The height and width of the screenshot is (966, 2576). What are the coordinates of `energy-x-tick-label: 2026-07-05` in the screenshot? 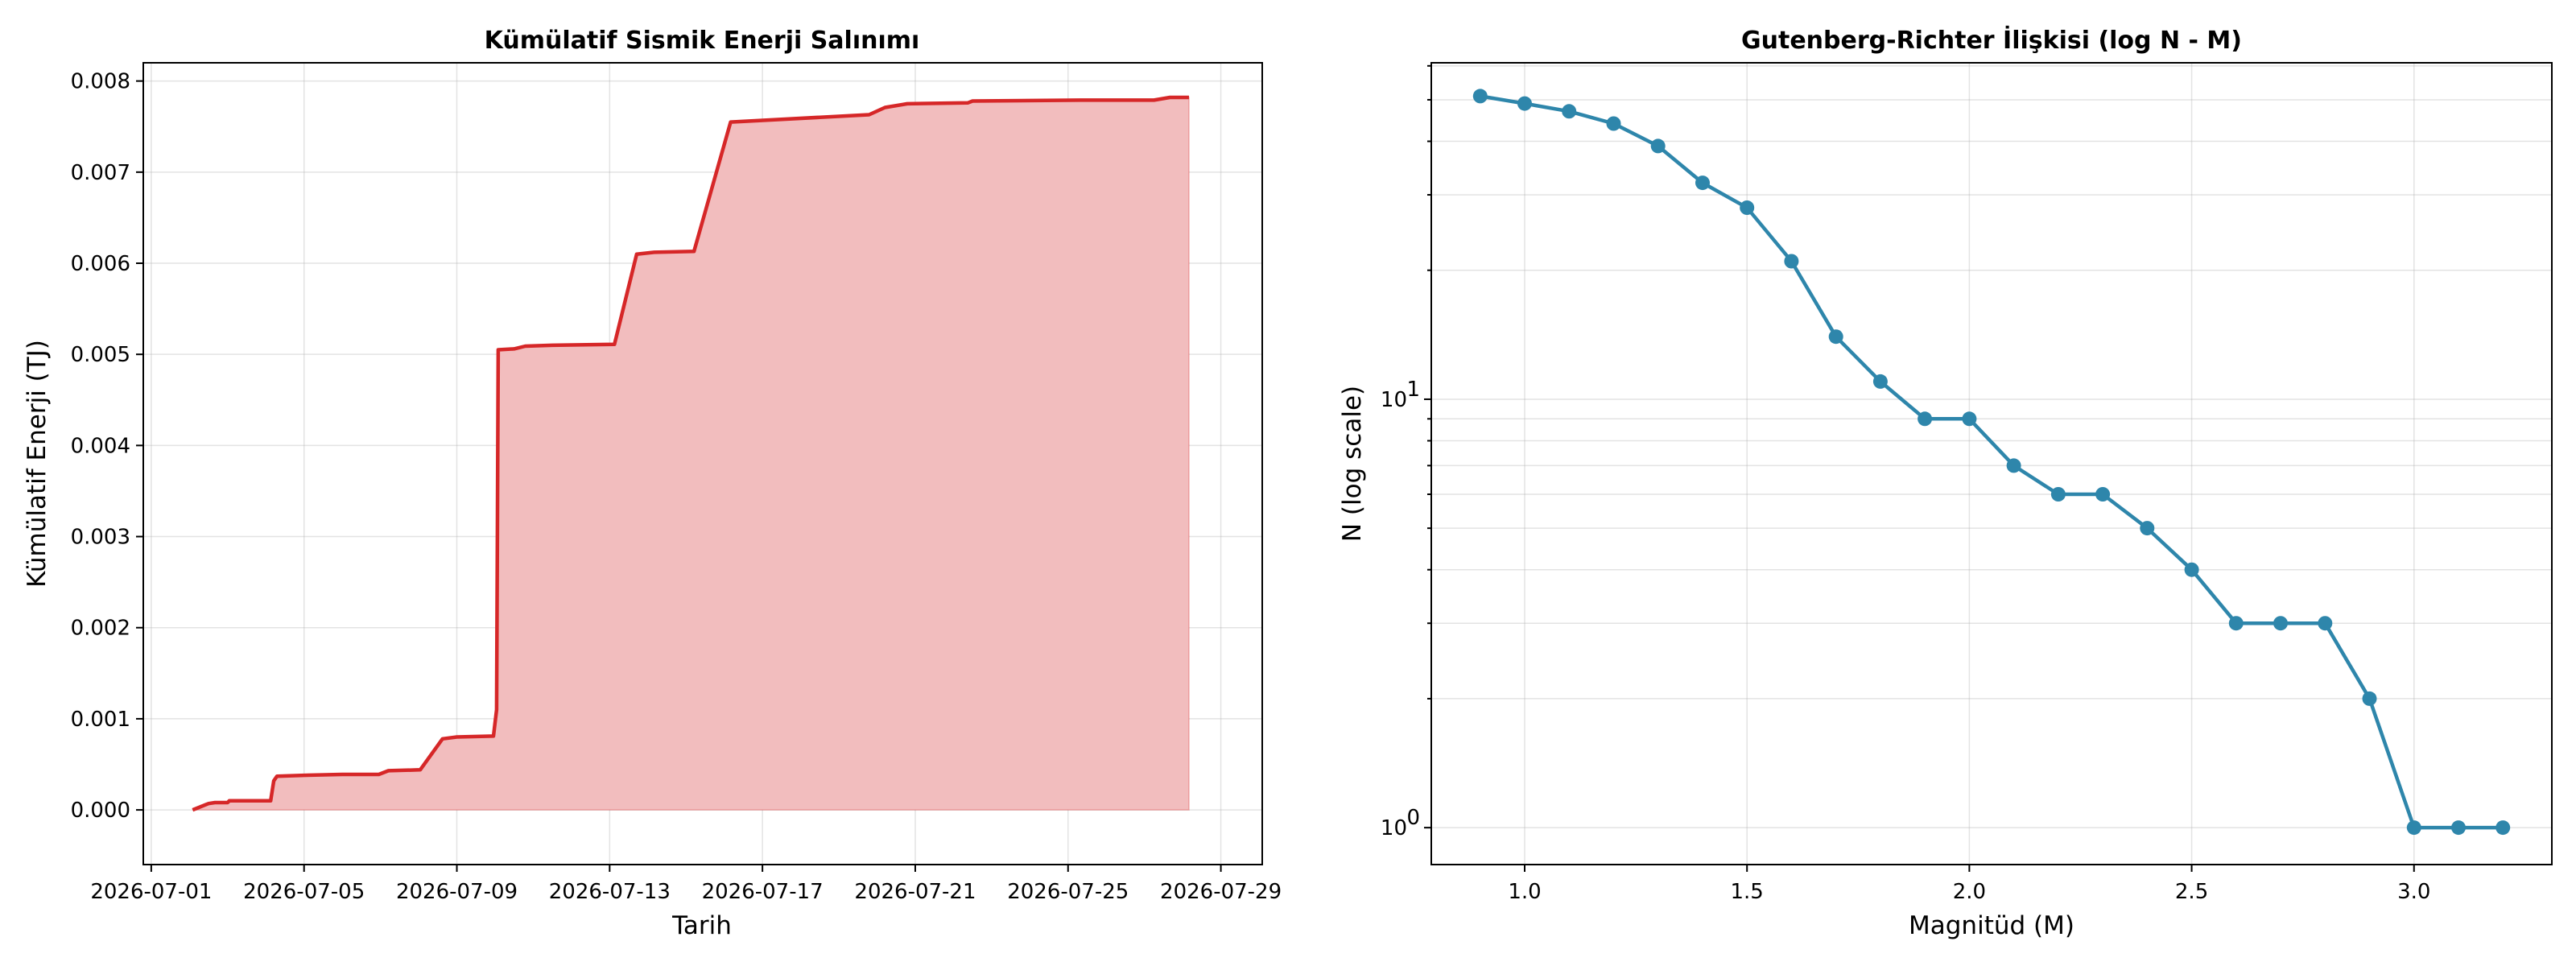 It's located at (304, 892).